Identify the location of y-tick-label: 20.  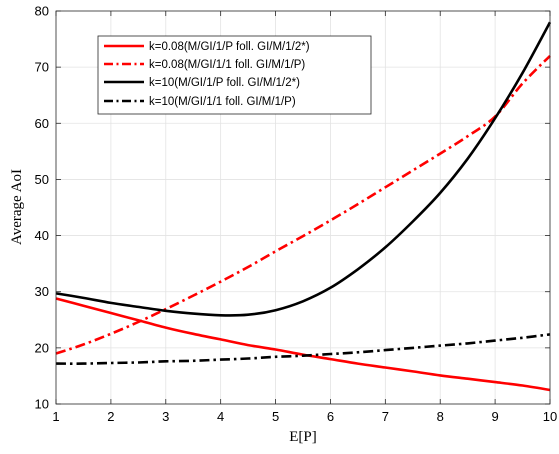
(42, 347).